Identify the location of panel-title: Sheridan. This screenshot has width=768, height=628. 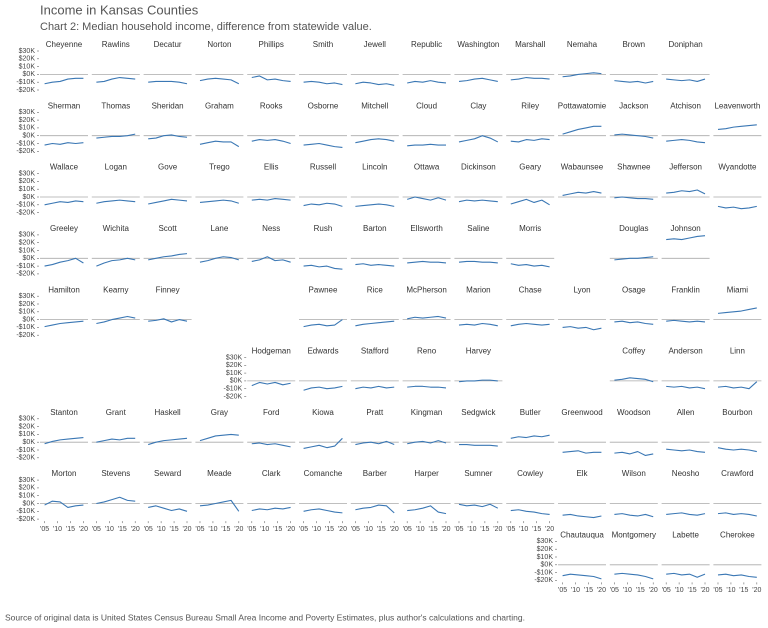
(168, 105).